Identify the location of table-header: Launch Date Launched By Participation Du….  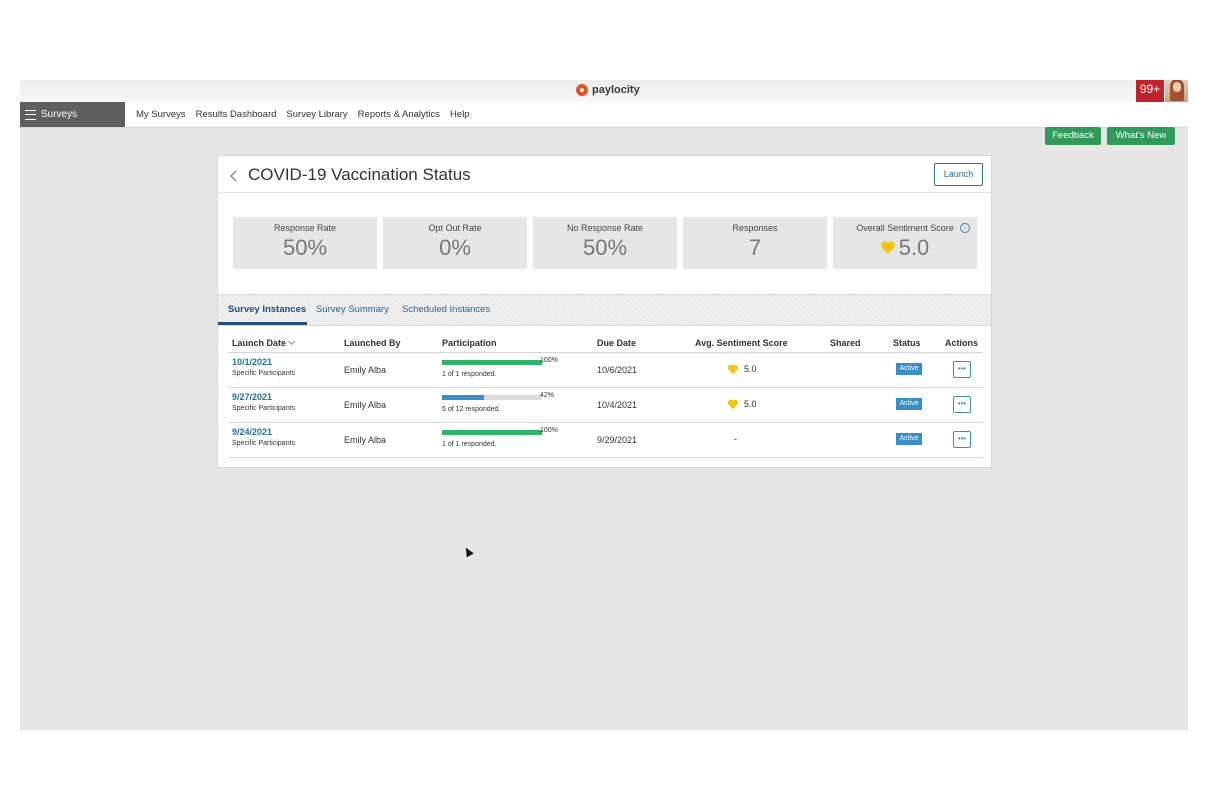
(605, 343).